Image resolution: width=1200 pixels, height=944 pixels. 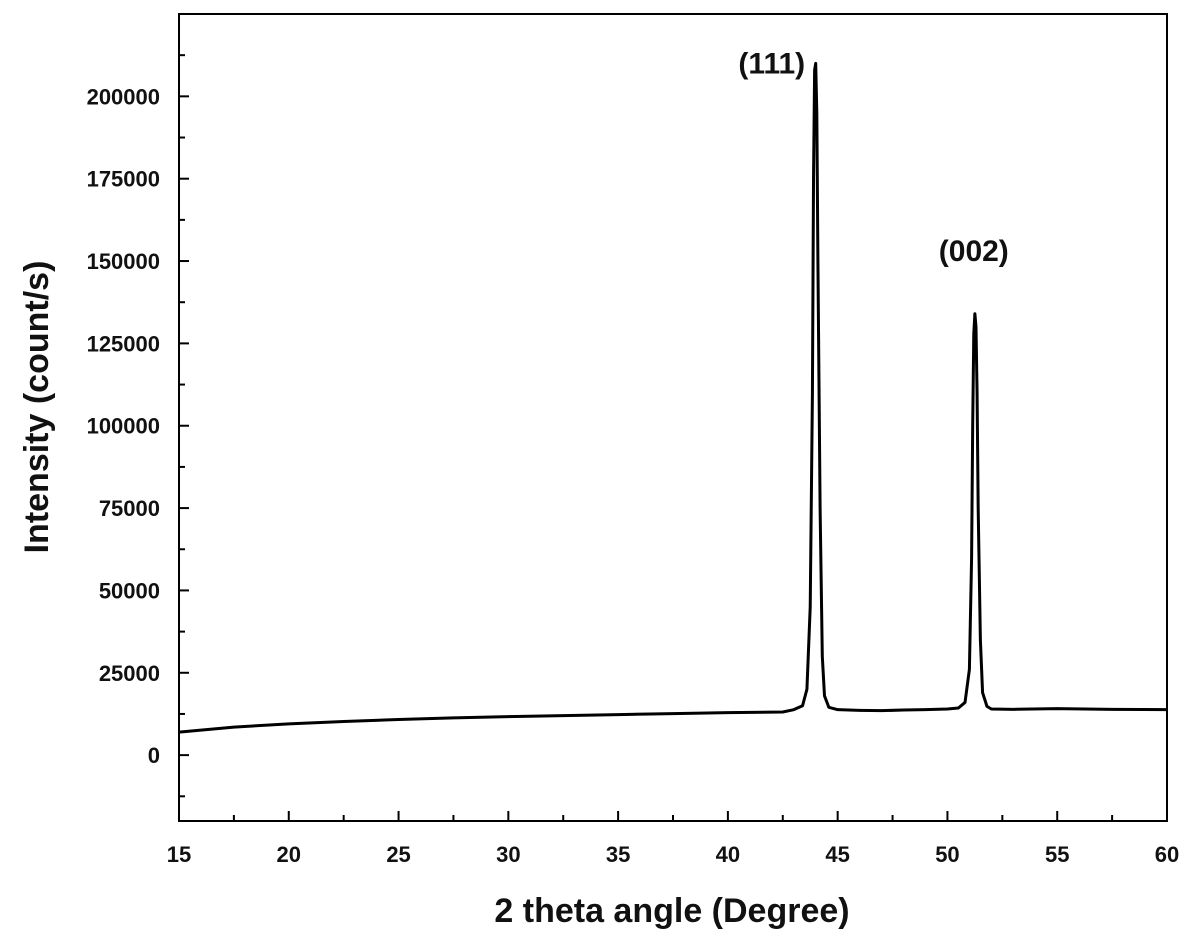 I want to click on peak-label: (111), so click(x=771, y=63).